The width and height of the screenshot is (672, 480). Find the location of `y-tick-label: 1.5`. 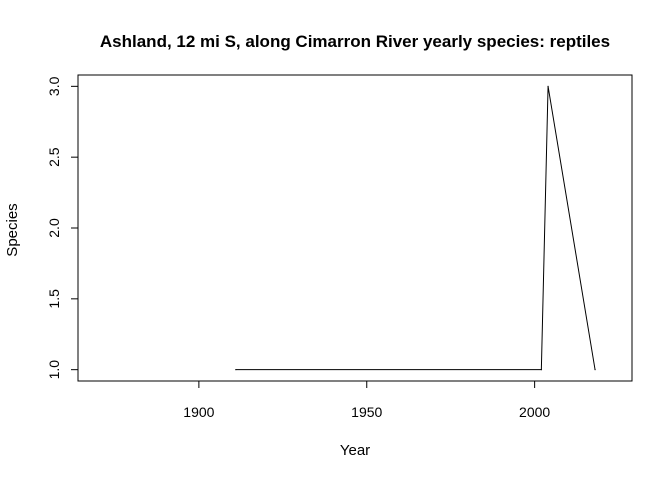

y-tick-label: 1.5 is located at coordinates (54, 299).